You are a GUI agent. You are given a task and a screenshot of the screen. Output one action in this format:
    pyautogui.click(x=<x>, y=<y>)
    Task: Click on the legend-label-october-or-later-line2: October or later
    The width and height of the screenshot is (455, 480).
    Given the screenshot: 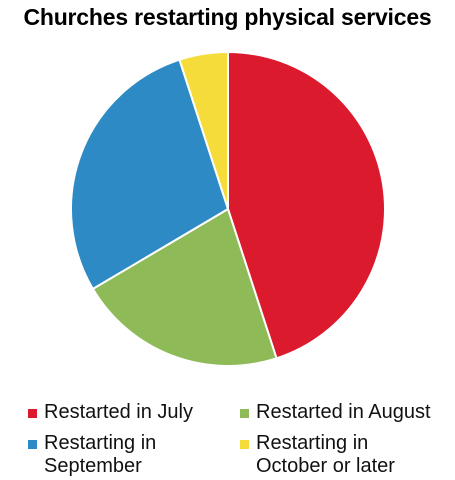 What is the action you would take?
    pyautogui.click(x=325, y=466)
    